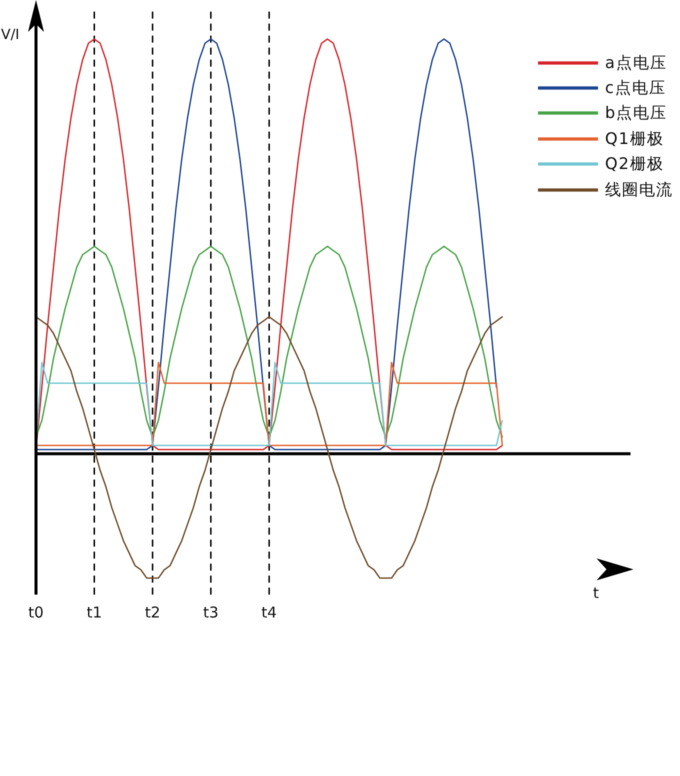 This screenshot has width=680, height=776. Describe the element at coordinates (94, 612) in the screenshot. I see `x-tick-label: t1` at that location.